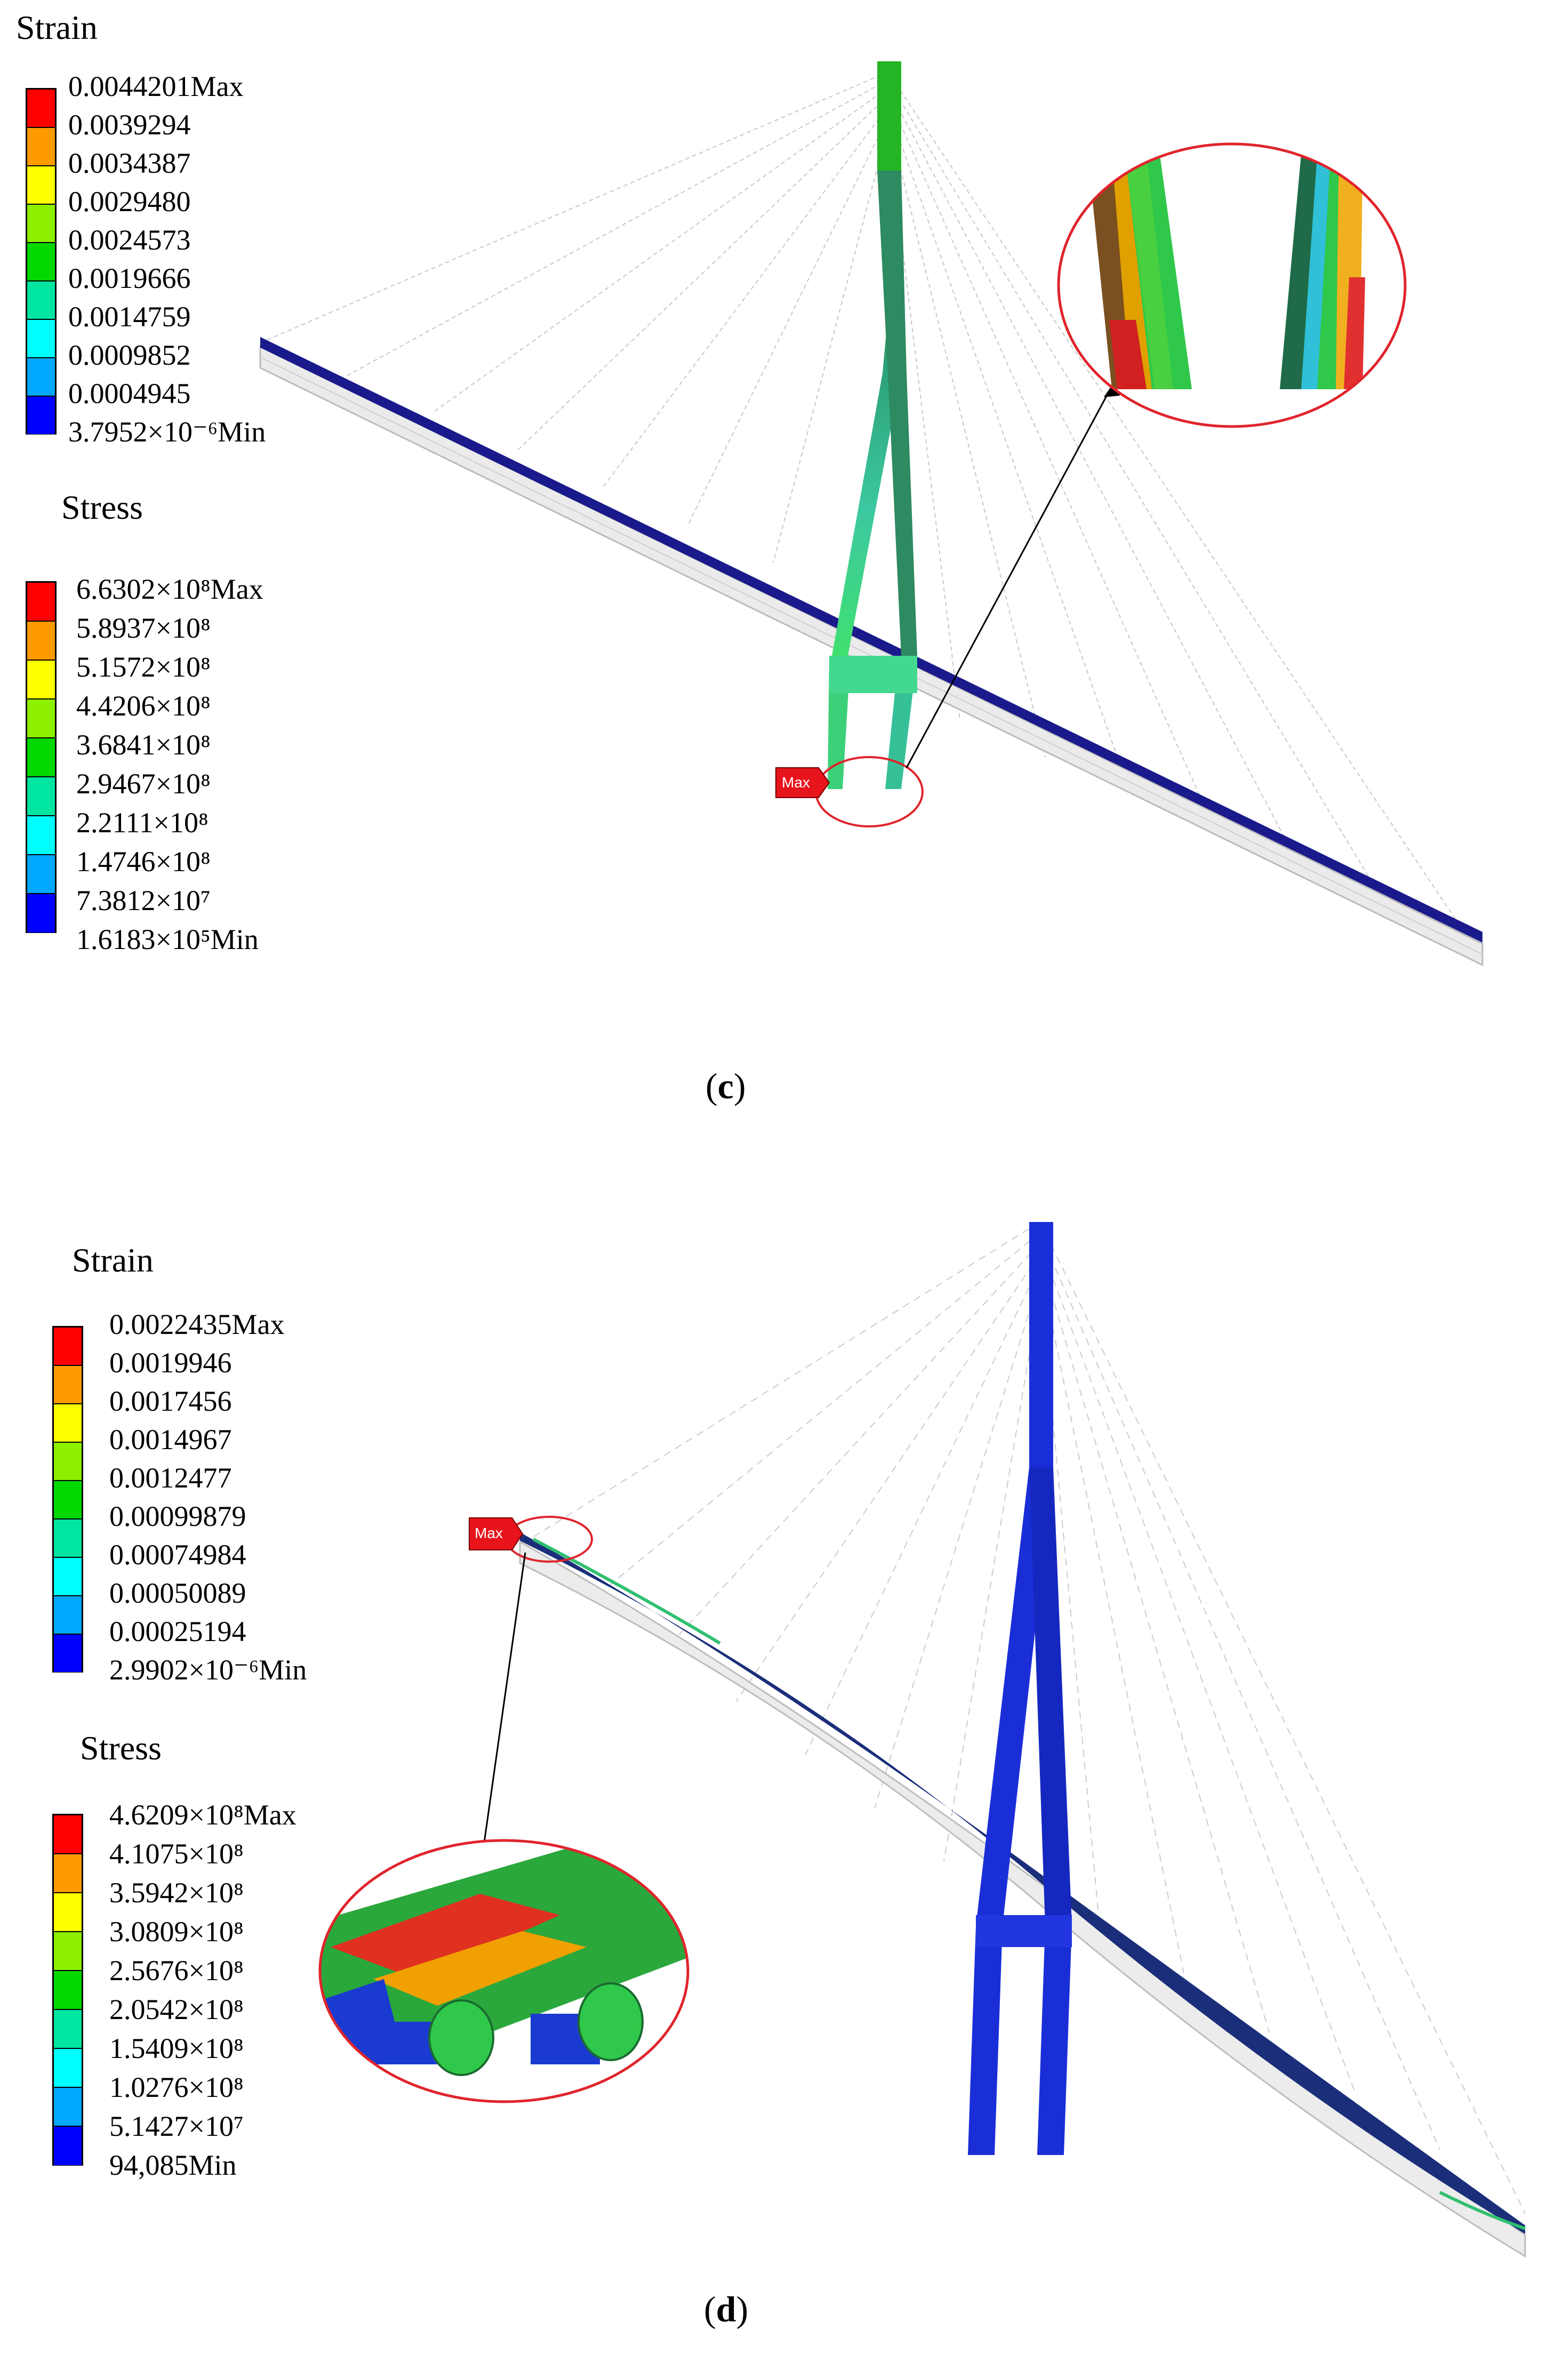 The height and width of the screenshot is (2380, 1555). What do you see at coordinates (67, 1499) in the screenshot?
I see `strain-colorbar-d` at bounding box center [67, 1499].